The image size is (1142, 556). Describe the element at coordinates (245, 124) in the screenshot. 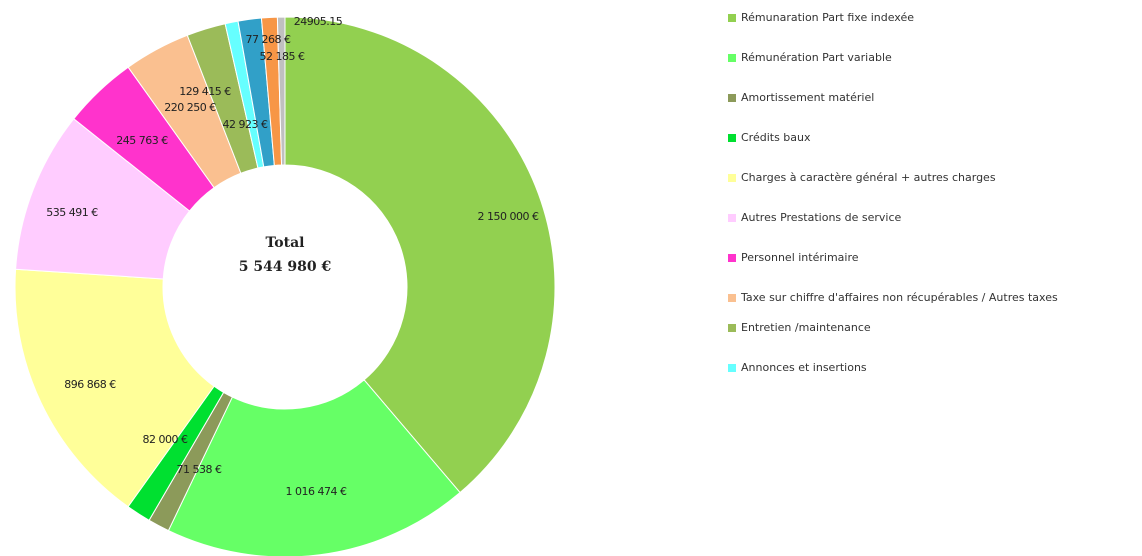

I see `value-label: 42 923 €` at that location.